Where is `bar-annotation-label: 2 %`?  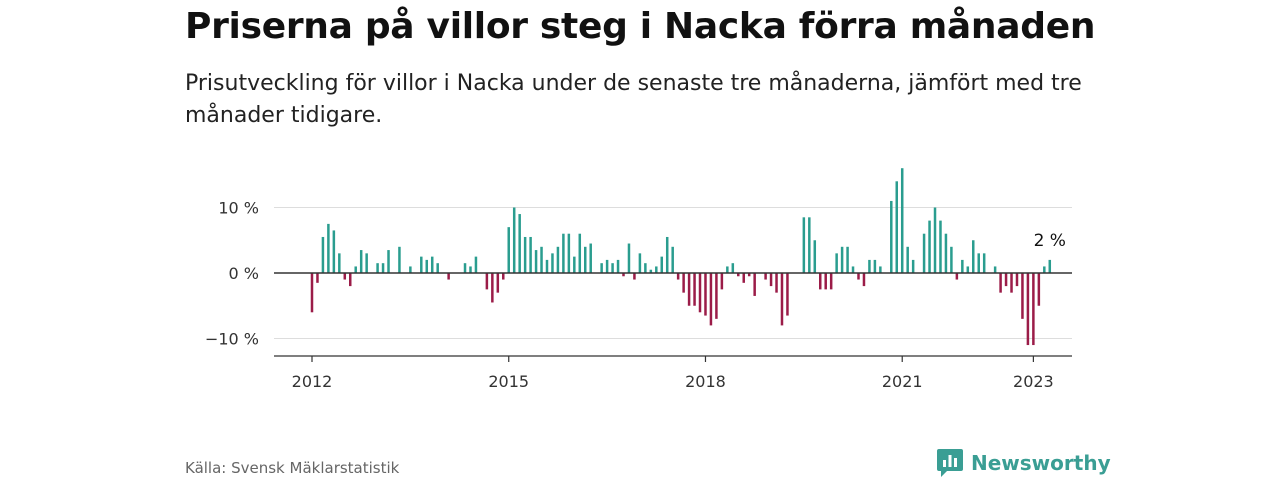 bar-annotation-label: 2 % is located at coordinates (1050, 241).